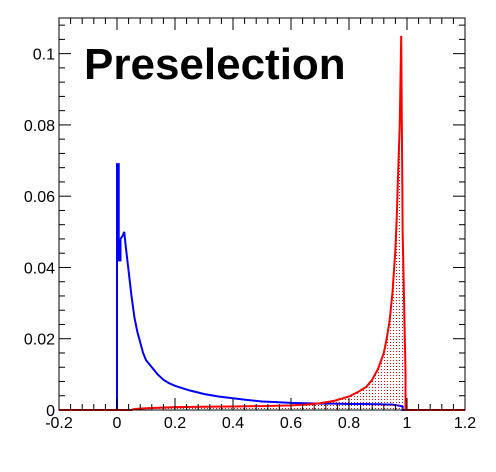  Describe the element at coordinates (407, 423) in the screenshot. I see `x-tick-label: 1` at that location.